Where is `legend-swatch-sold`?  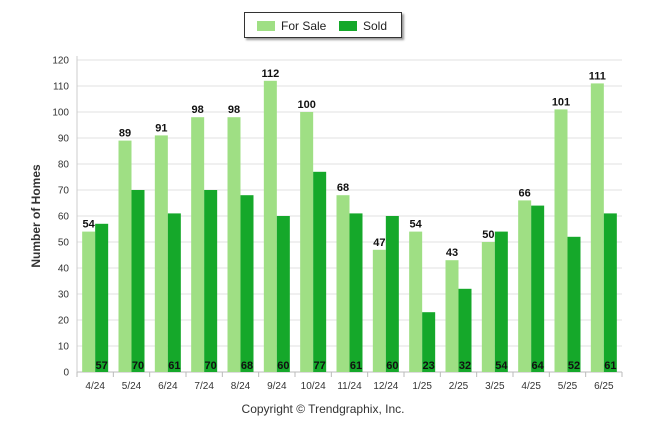 legend-swatch-sold is located at coordinates (348, 26).